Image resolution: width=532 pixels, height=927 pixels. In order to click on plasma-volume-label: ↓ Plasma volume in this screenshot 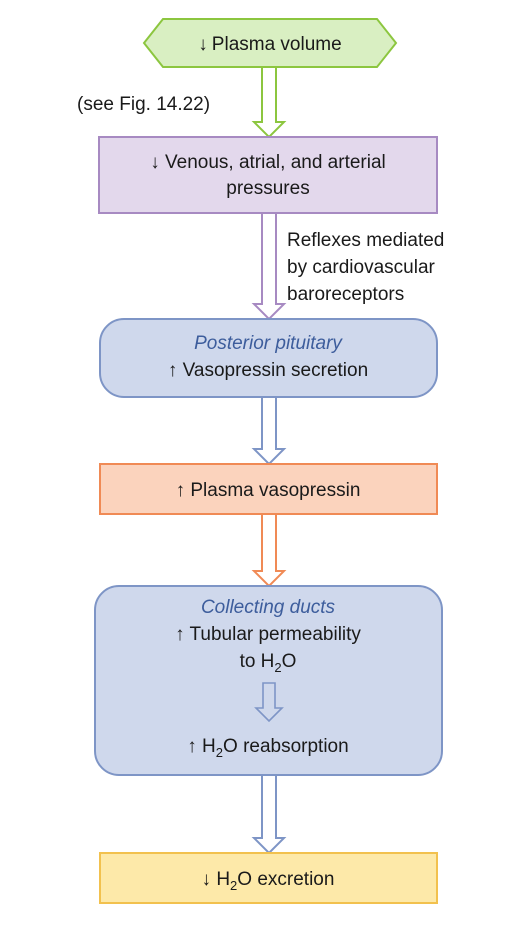, I will do `click(269, 44)`.